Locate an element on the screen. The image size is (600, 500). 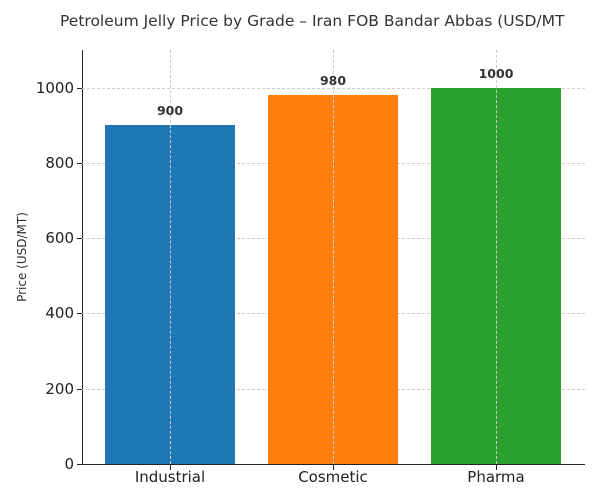
x-tick-label: Cosmetic is located at coordinates (333, 477).